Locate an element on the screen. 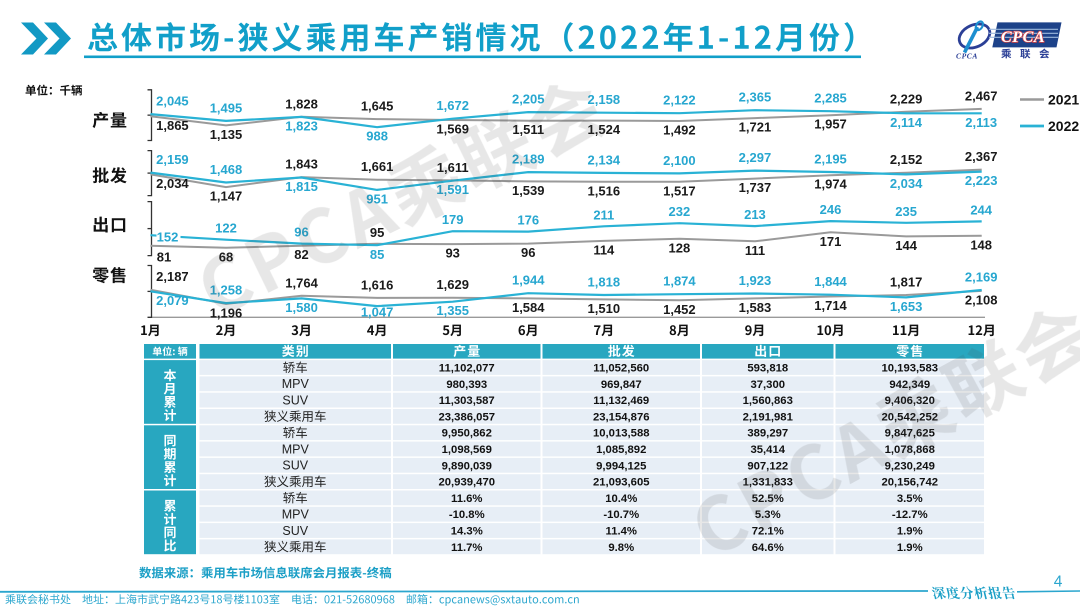  svg-text: 969,847 is located at coordinates (621, 385).